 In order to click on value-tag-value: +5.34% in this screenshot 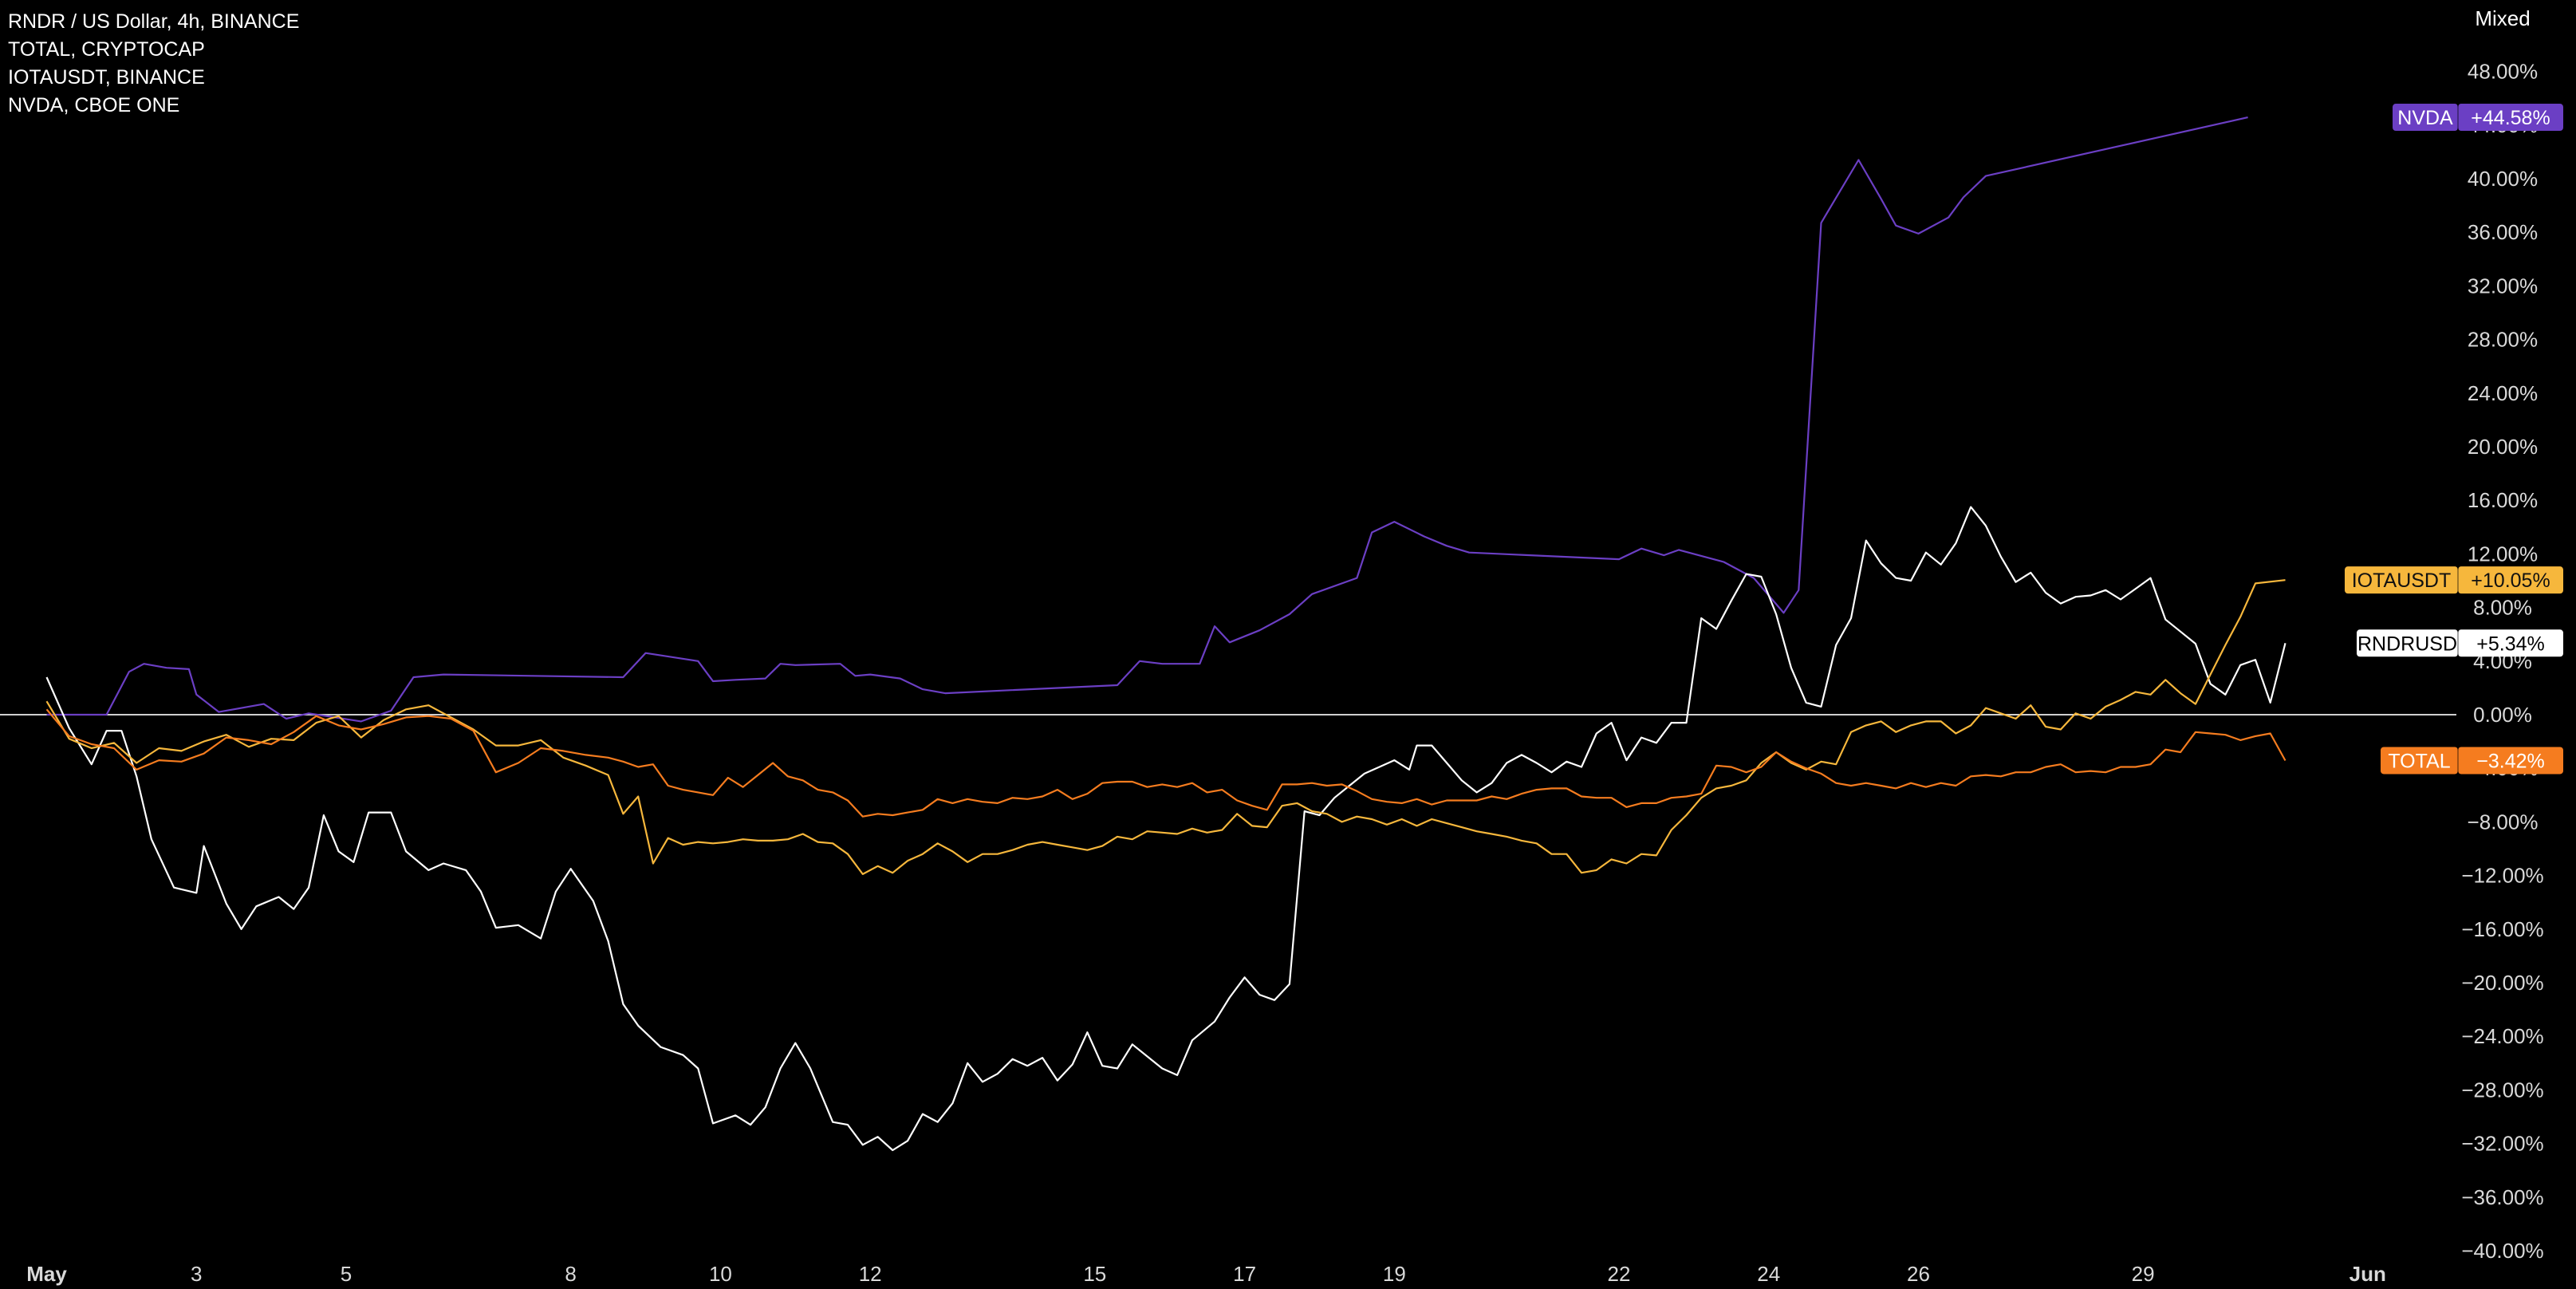, I will do `click(2510, 644)`.